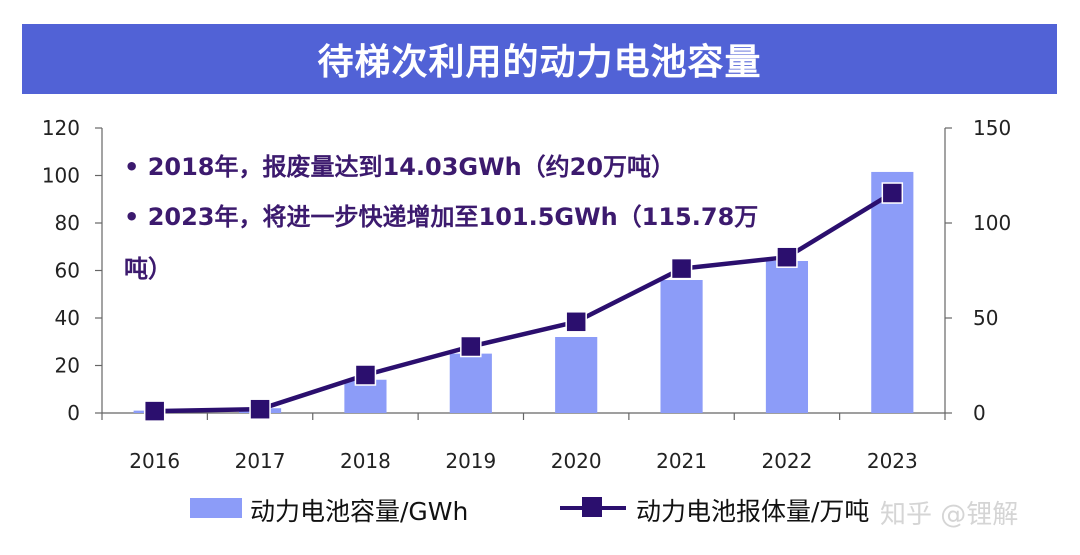 The width and height of the screenshot is (1080, 555). I want to click on legend-label-tonnage: 动力电池报体量/万吨, so click(753, 511).